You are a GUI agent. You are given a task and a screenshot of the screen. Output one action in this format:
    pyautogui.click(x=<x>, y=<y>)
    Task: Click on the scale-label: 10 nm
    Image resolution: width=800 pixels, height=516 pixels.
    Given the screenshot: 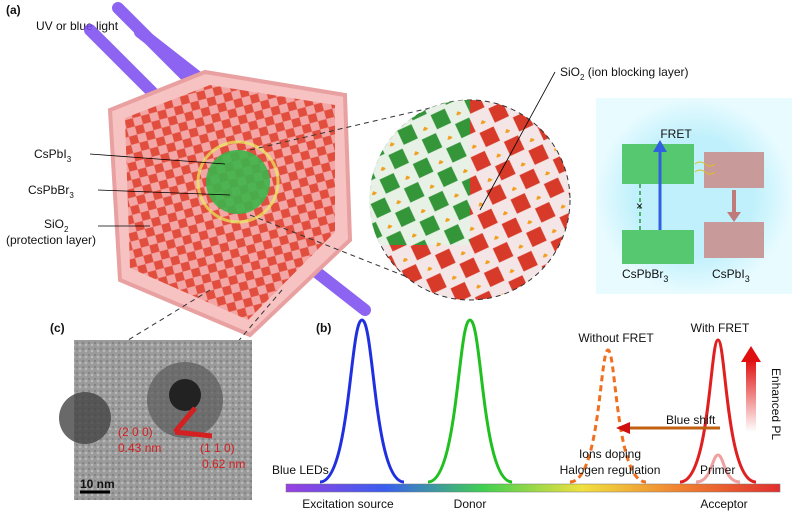 What is the action you would take?
    pyautogui.click(x=97, y=484)
    